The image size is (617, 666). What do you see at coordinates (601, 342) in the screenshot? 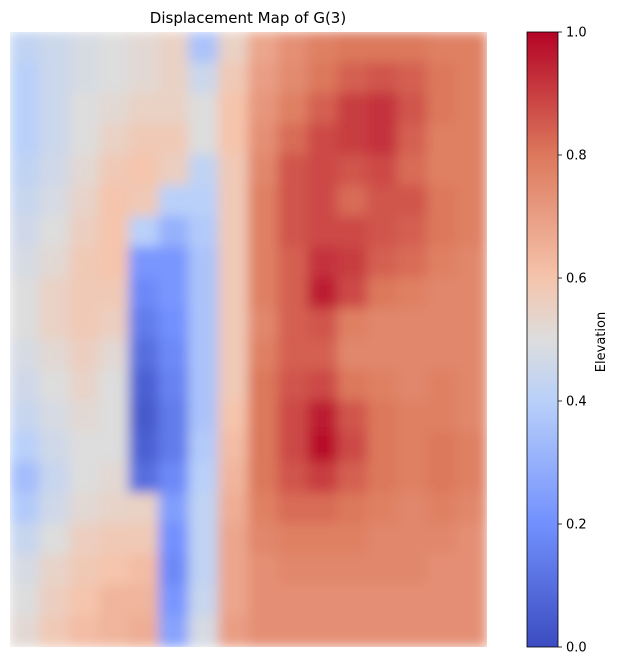
I see `colorbar-label: Elevation` at bounding box center [601, 342].